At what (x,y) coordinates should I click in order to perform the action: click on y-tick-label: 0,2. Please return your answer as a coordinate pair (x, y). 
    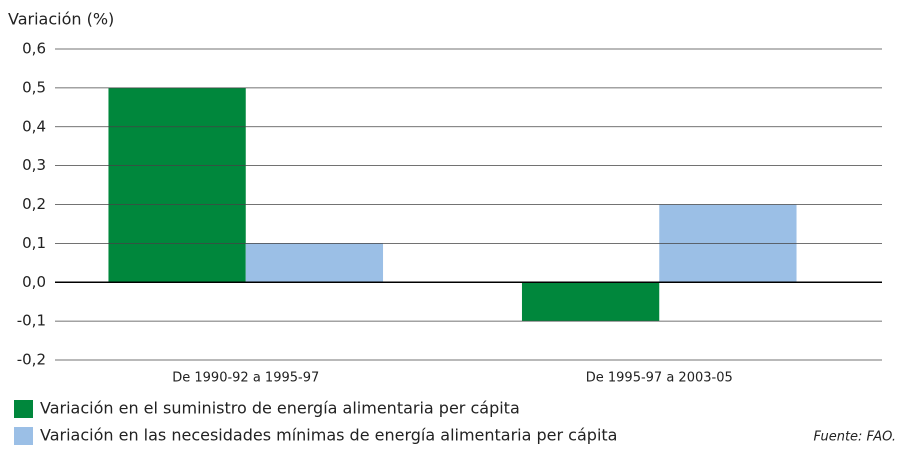
    Looking at the image, I should click on (34, 204).